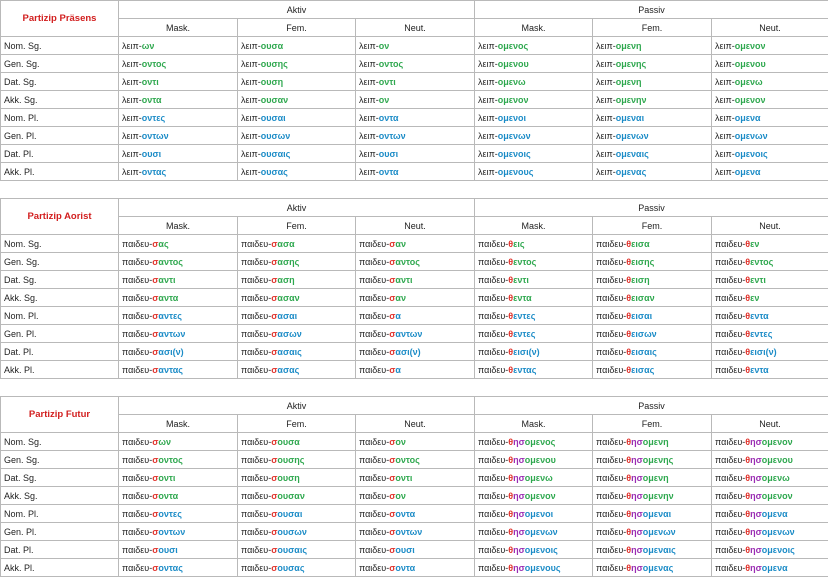  I want to click on form-cell: παιδευ-σαντες, so click(178, 315).